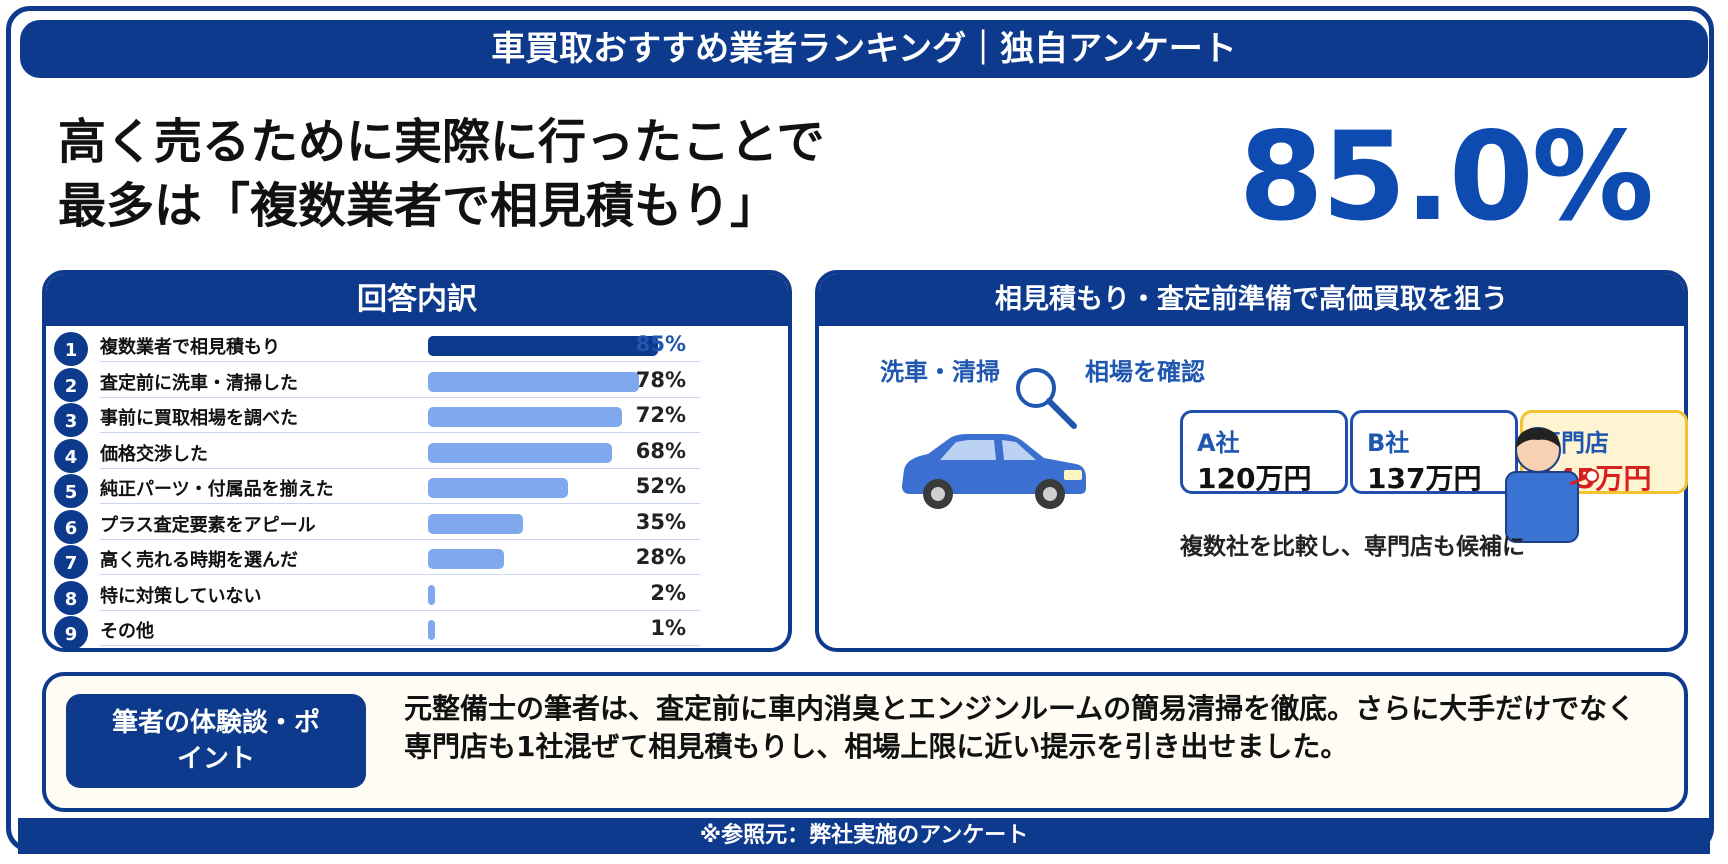 This screenshot has width=1728, height=864. I want to click on experience-badge-label: 筆者の体験談・ポイント, so click(215, 741).